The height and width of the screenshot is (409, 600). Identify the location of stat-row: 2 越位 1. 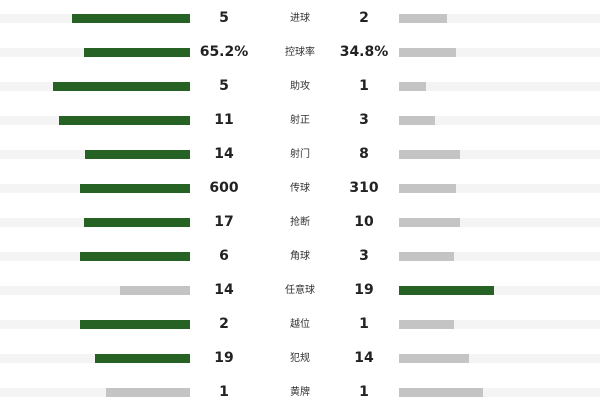
(300, 324).